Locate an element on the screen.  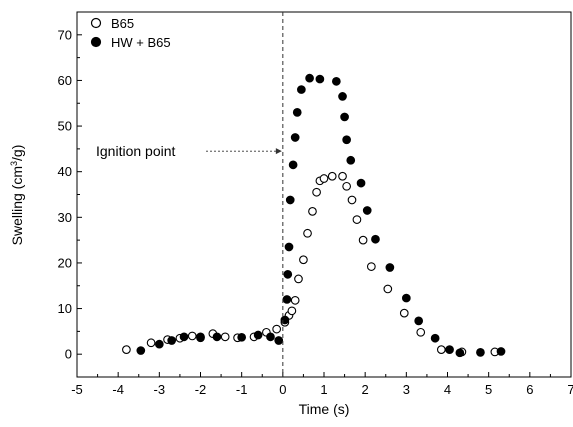
y-tick-label: 20 is located at coordinates (65, 262).